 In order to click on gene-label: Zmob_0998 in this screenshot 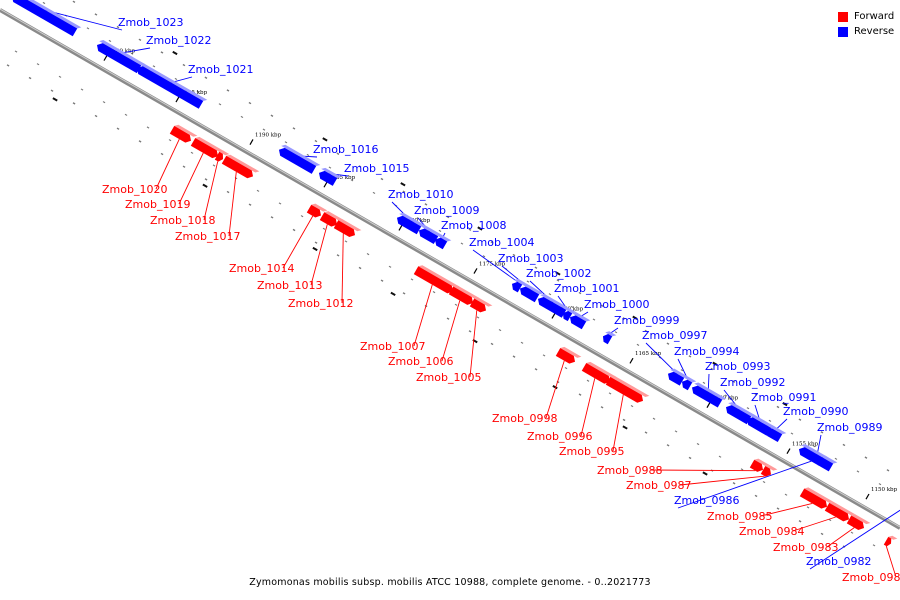, I will do `click(524, 418)`.